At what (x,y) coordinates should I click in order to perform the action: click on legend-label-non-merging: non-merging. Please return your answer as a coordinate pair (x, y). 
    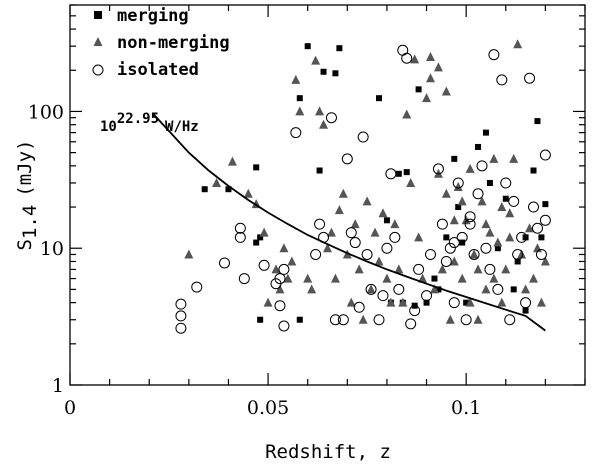
    Looking at the image, I should click on (173, 43).